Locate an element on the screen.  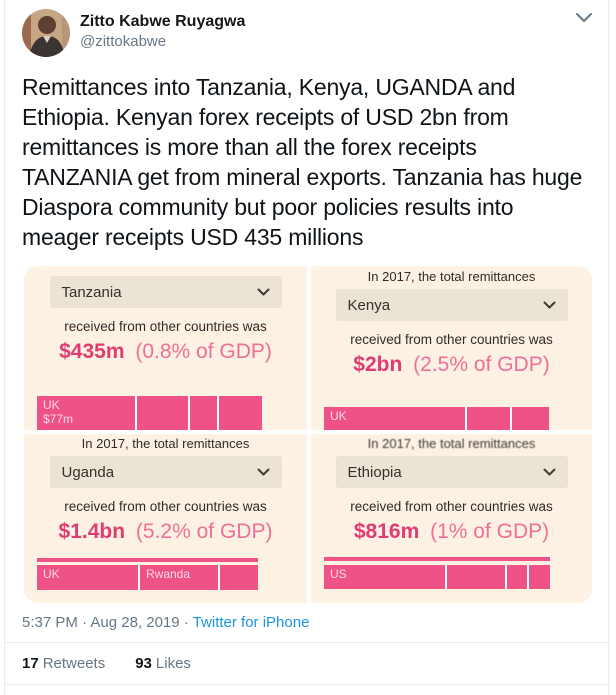
likes-label: Likes is located at coordinates (173, 663).